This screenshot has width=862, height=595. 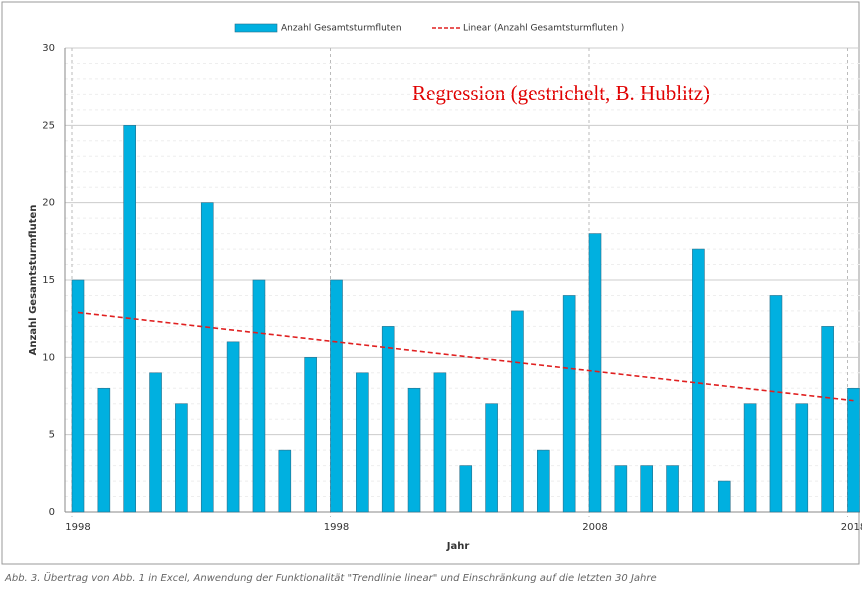 I want to click on legend-swatch, so click(x=256, y=28).